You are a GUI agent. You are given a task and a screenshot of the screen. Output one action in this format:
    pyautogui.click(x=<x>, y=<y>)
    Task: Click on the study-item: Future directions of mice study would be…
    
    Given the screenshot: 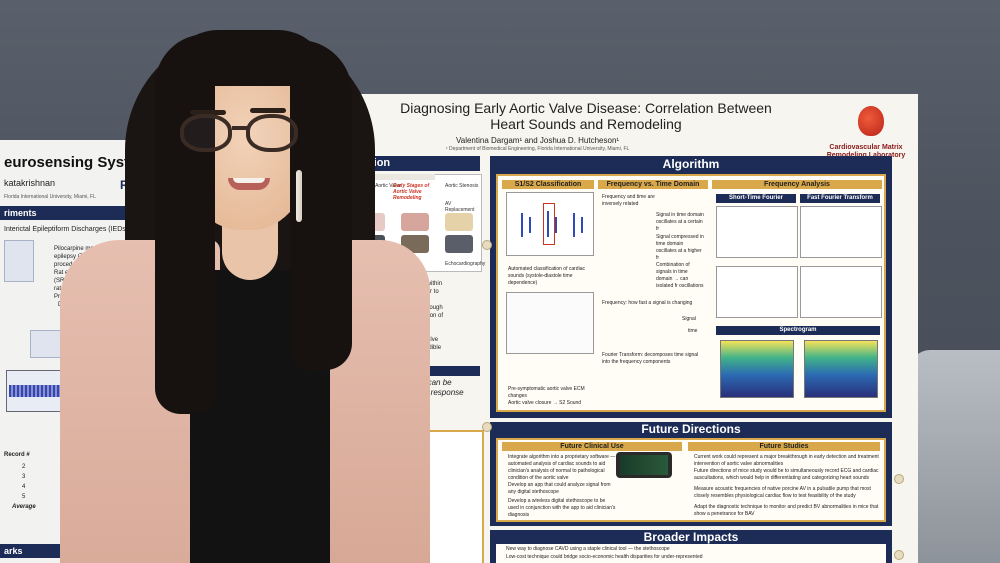 What is the action you would take?
    pyautogui.click(x=786, y=474)
    